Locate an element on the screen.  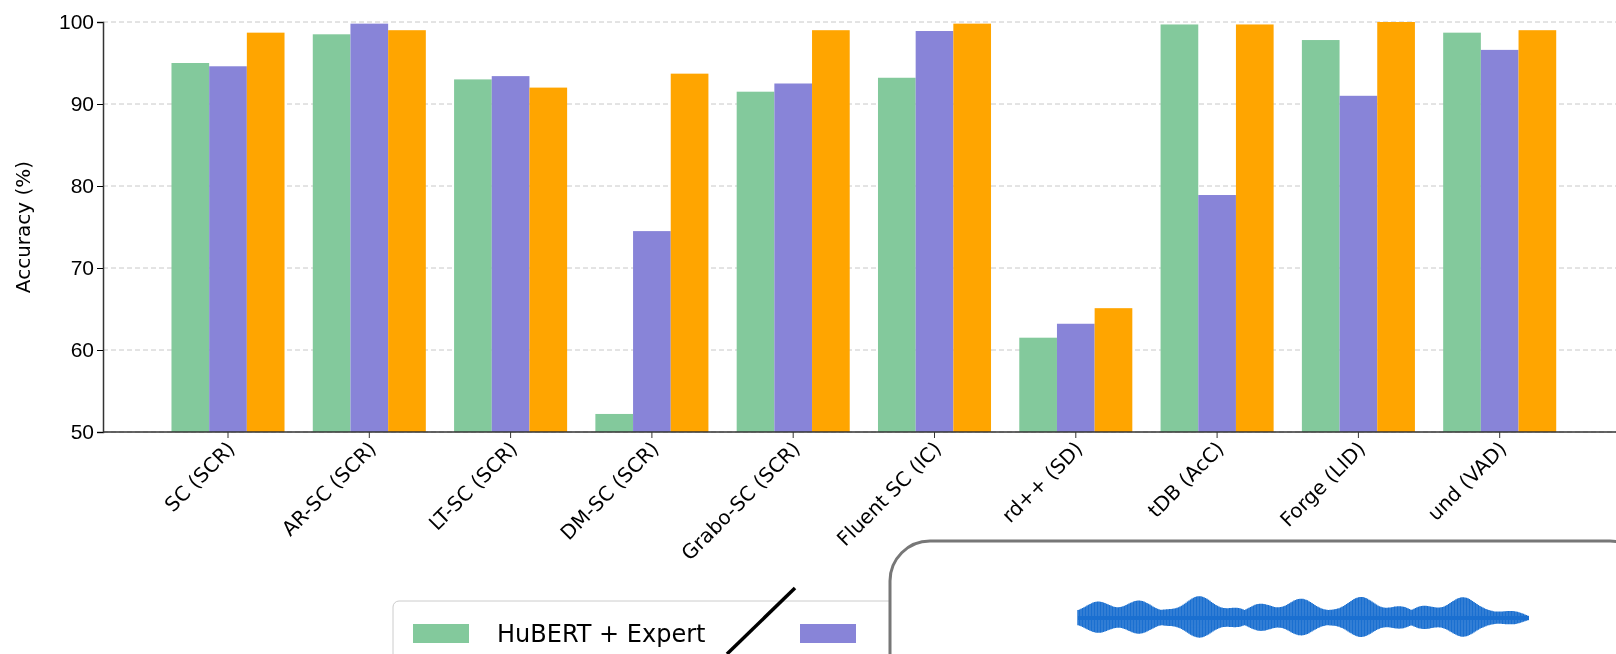
y-tick-label: 50 is located at coordinates (82, 432).